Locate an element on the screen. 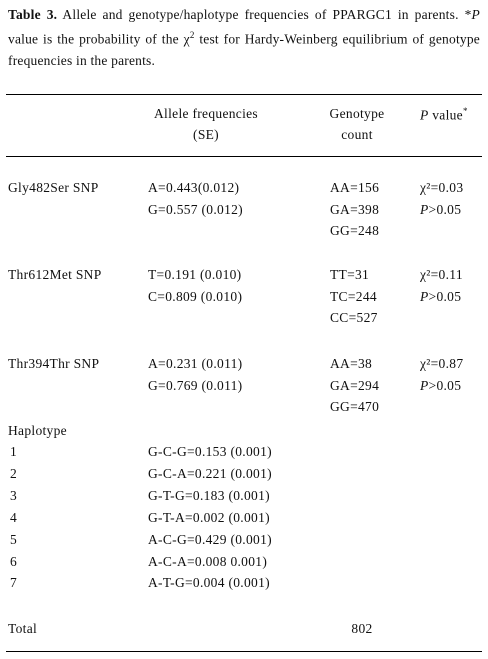 The height and width of the screenshot is (659, 488). bottom-rule is located at coordinates (244, 651).